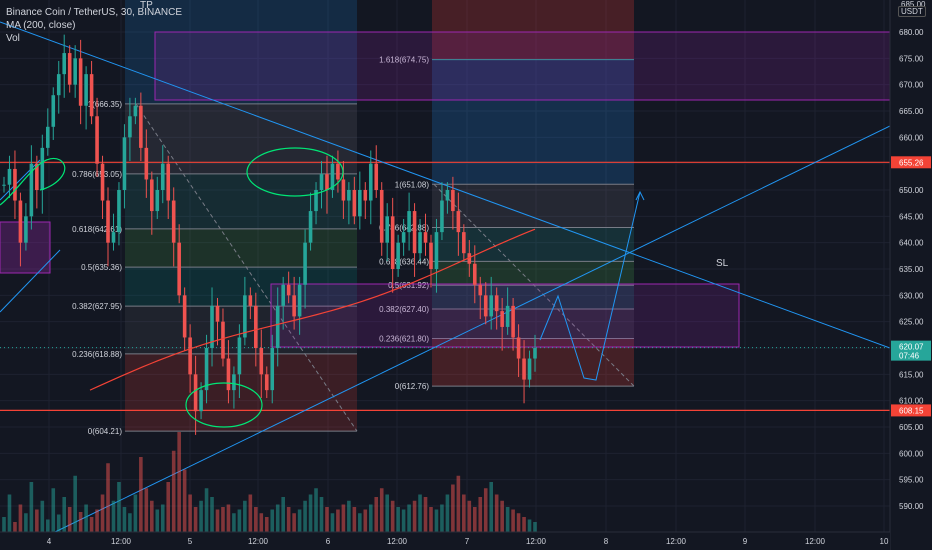 Image resolution: width=932 pixels, height=550 pixels. What do you see at coordinates (911, 243) in the screenshot?
I see `price-tick-label: 640.00` at bounding box center [911, 243].